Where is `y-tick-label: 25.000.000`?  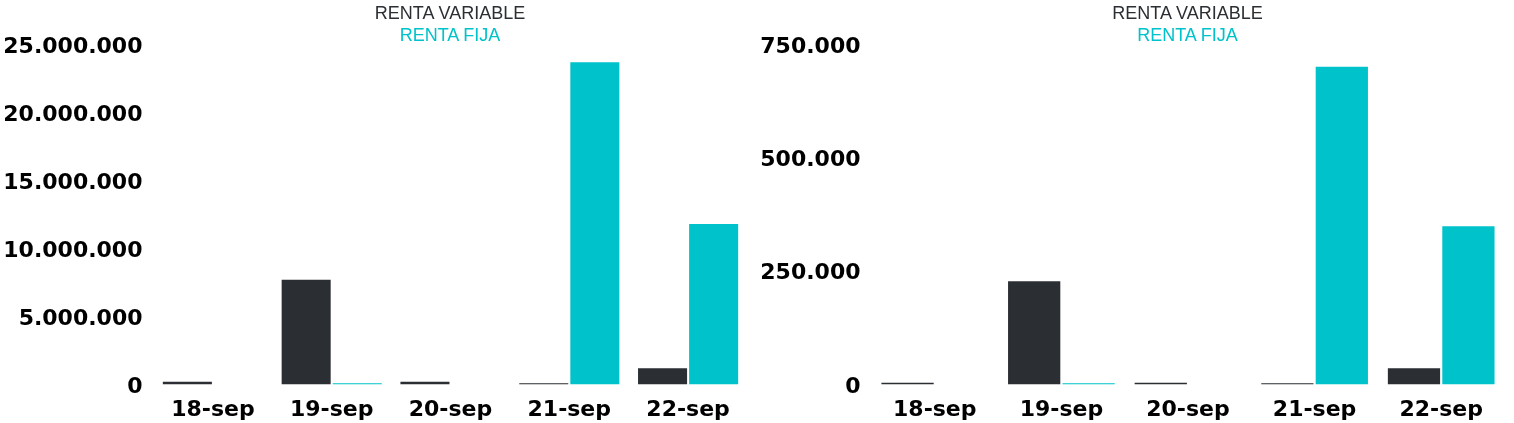
y-tick-label: 25.000.000 is located at coordinates (73, 45).